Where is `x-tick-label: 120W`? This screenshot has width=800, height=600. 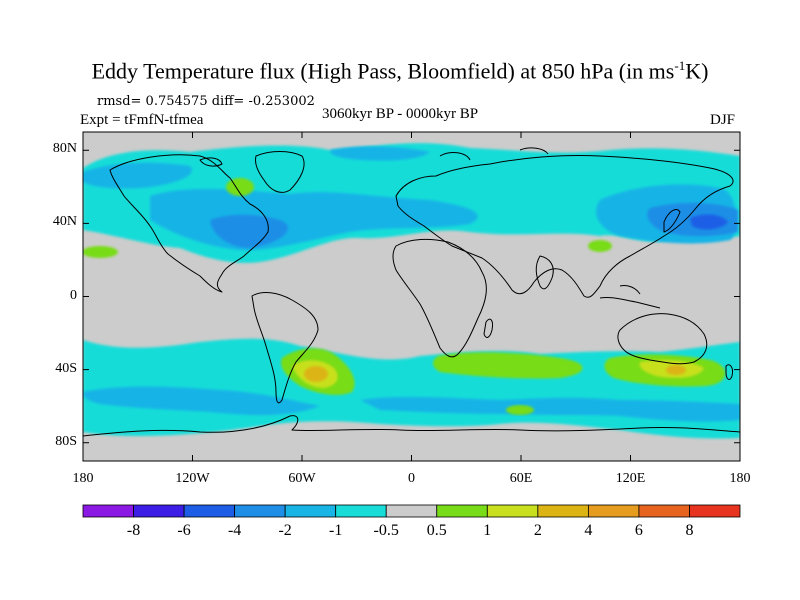 x-tick-label: 120W is located at coordinates (192, 478).